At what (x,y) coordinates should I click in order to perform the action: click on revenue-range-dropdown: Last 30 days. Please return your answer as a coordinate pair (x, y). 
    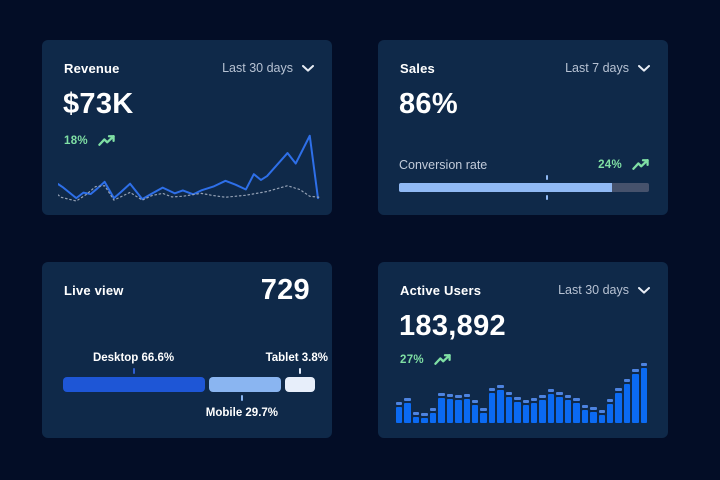
    Looking at the image, I should click on (268, 68).